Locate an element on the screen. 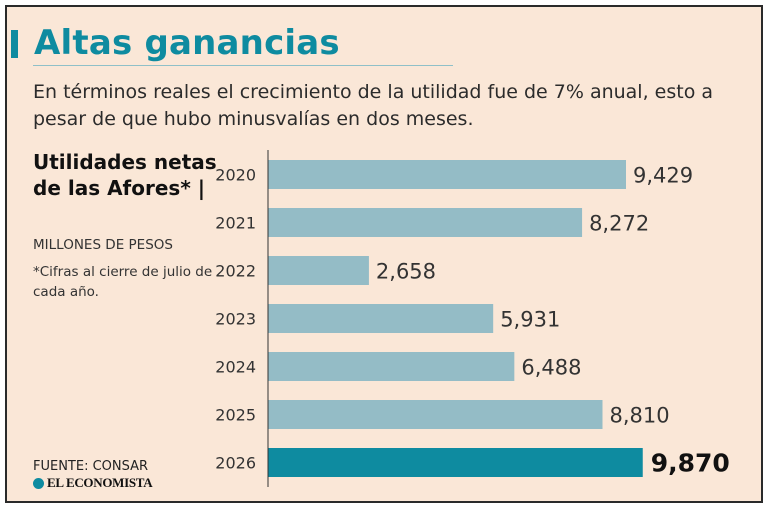 The image size is (768, 508). title-accent-bar is located at coordinates (14, 44).